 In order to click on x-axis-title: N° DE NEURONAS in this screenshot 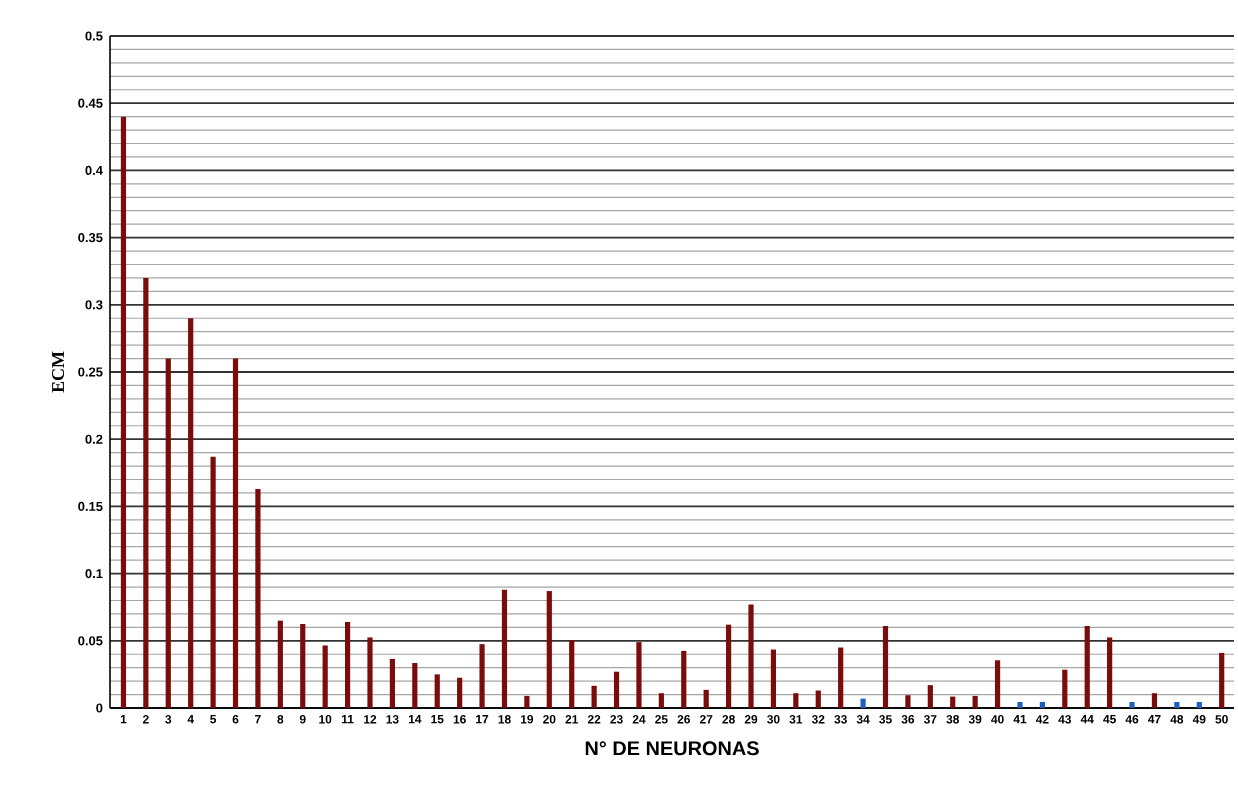, I will do `click(672, 748)`.